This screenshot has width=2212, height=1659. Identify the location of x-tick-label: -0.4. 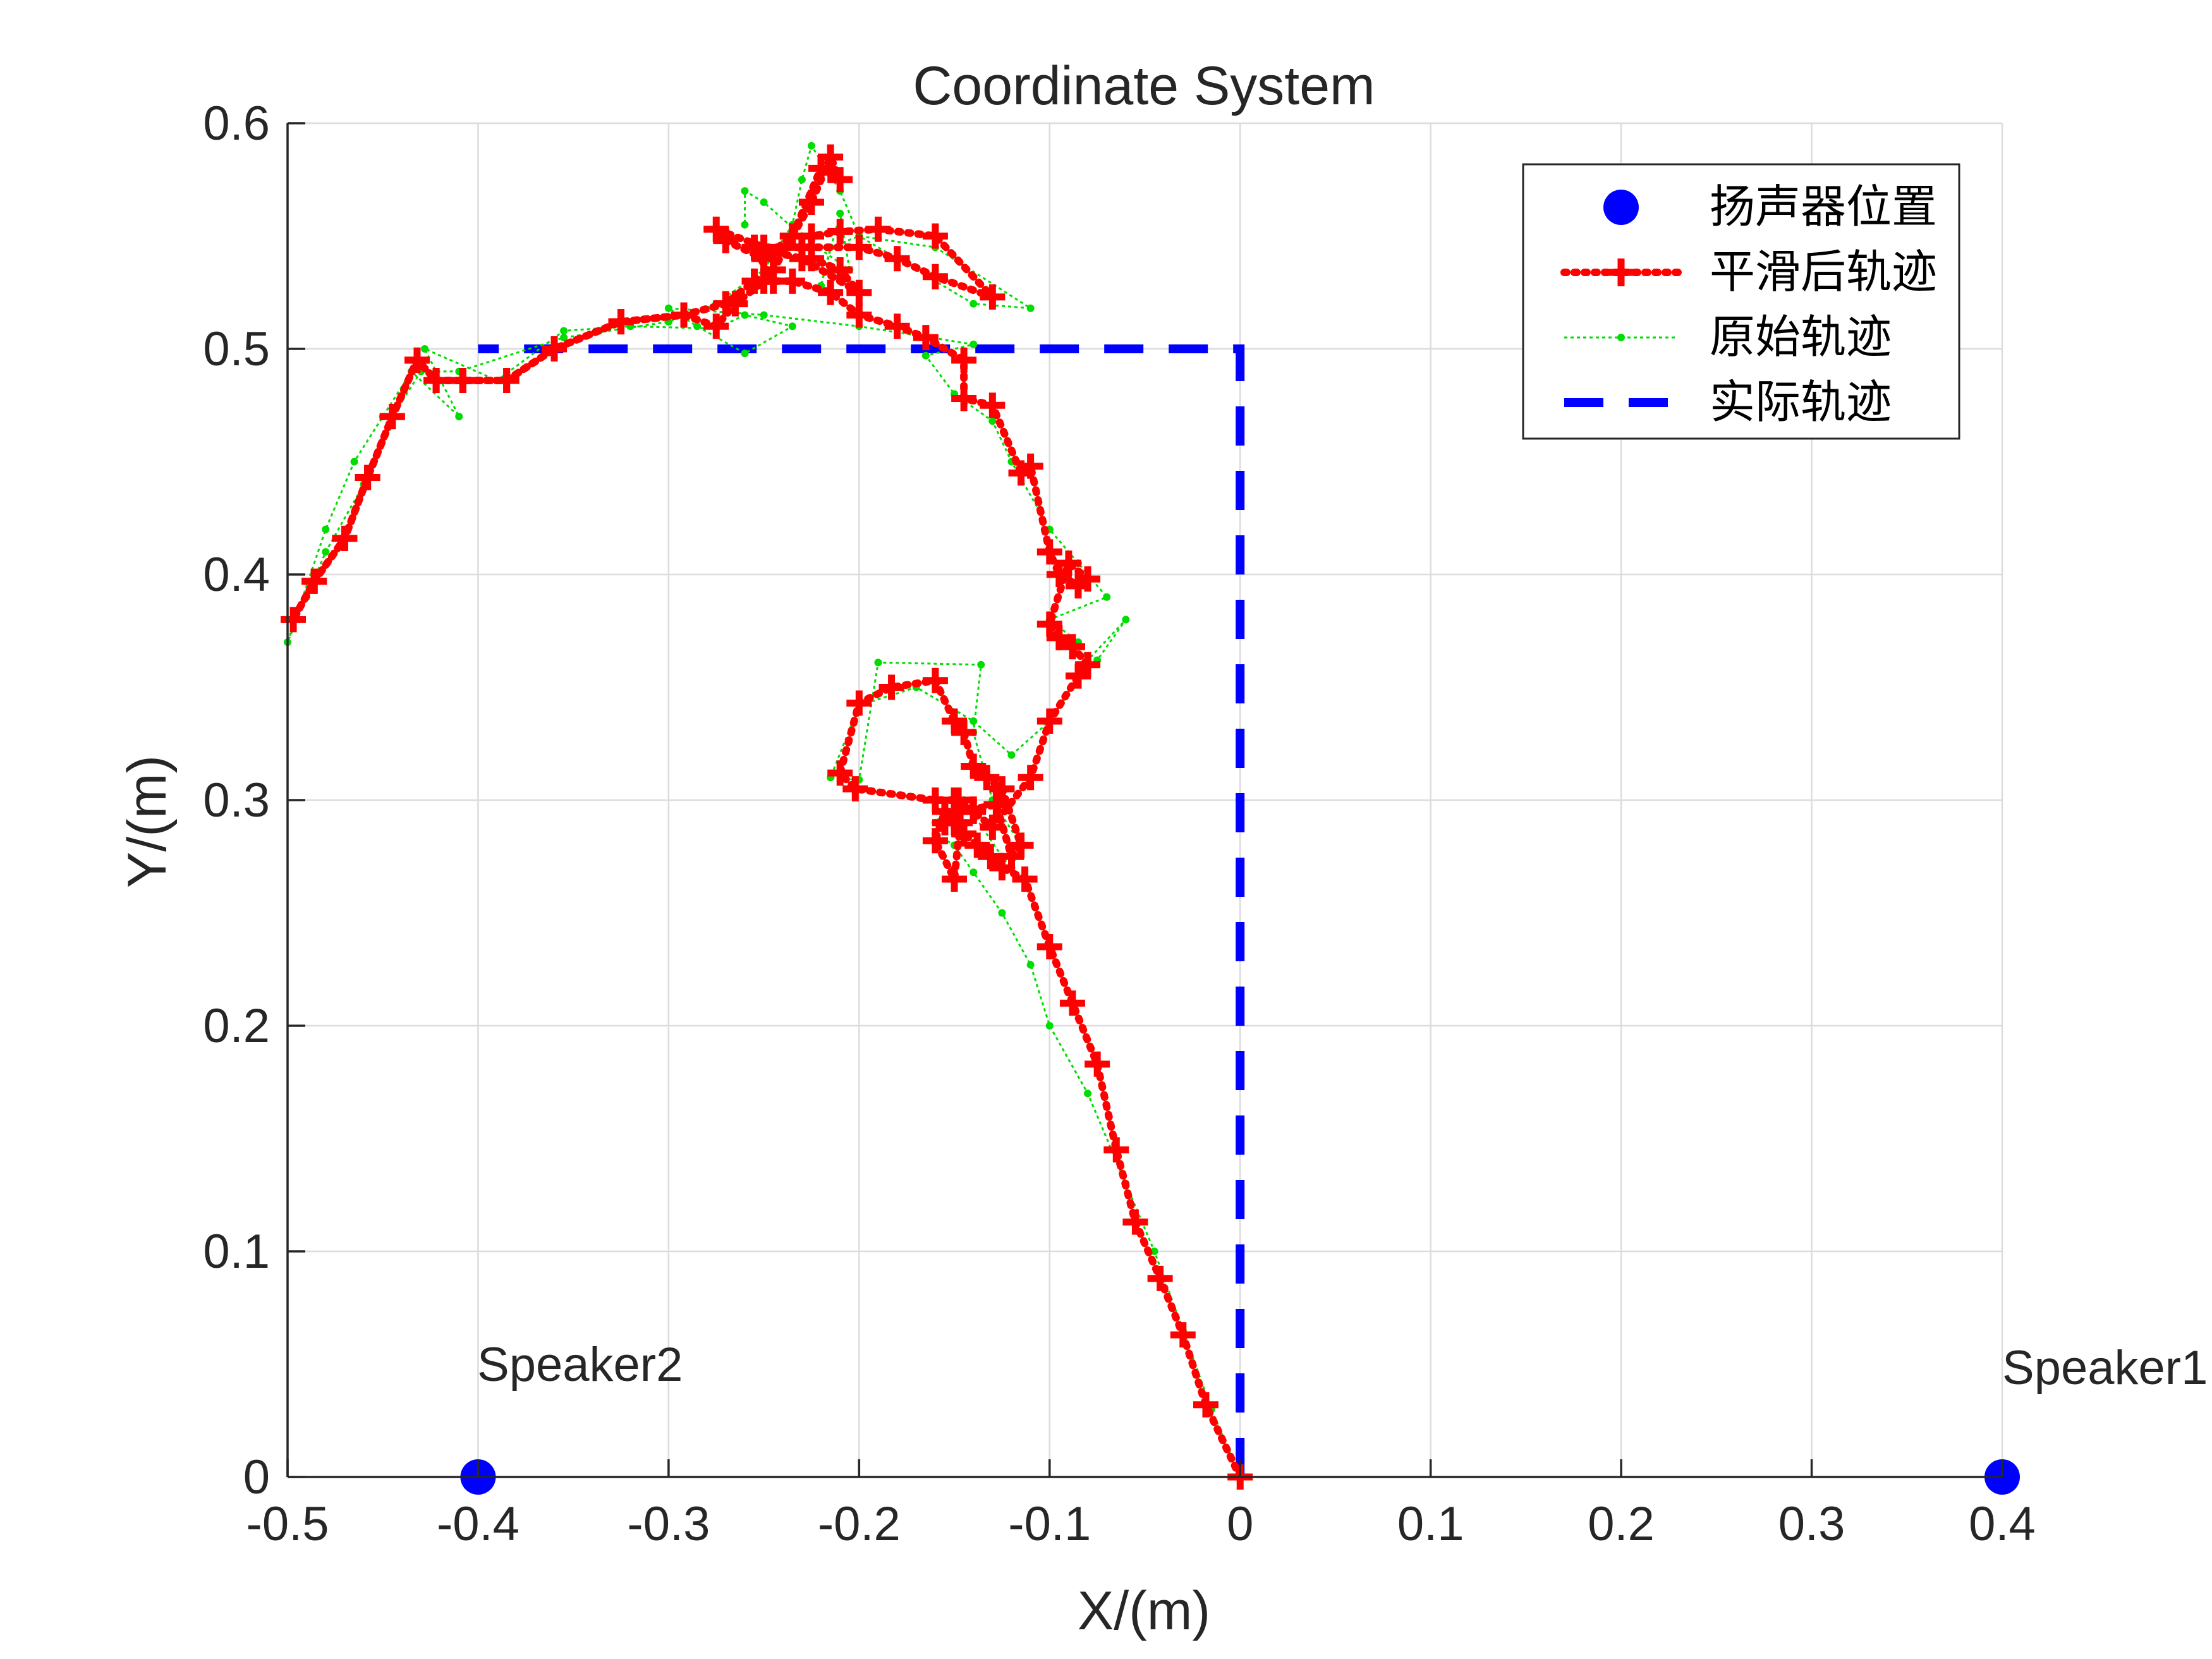
(478, 1524).